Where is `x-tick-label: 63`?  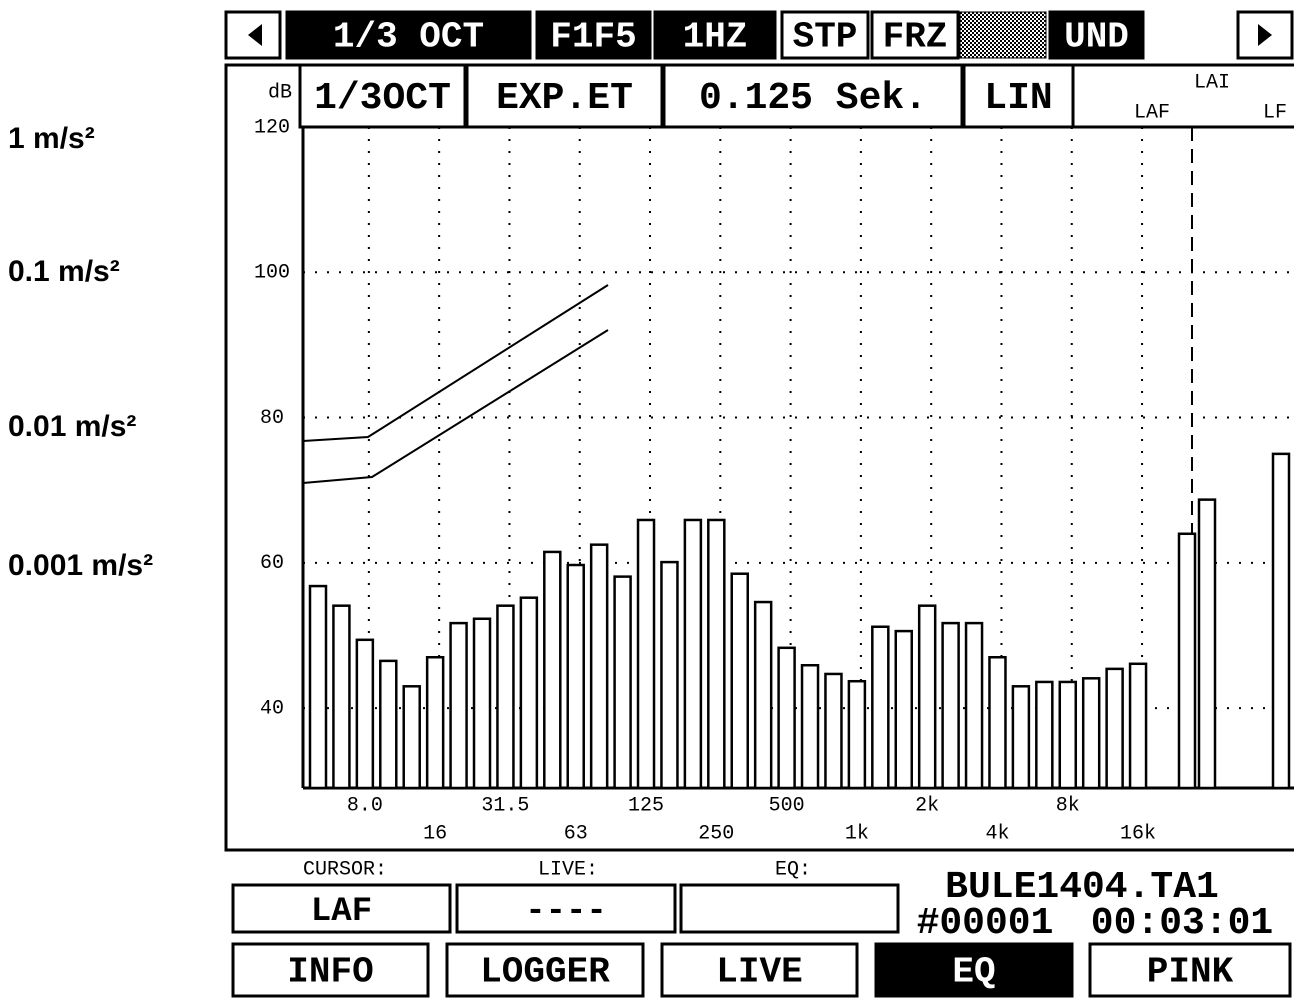 x-tick-label: 63 is located at coordinates (576, 833).